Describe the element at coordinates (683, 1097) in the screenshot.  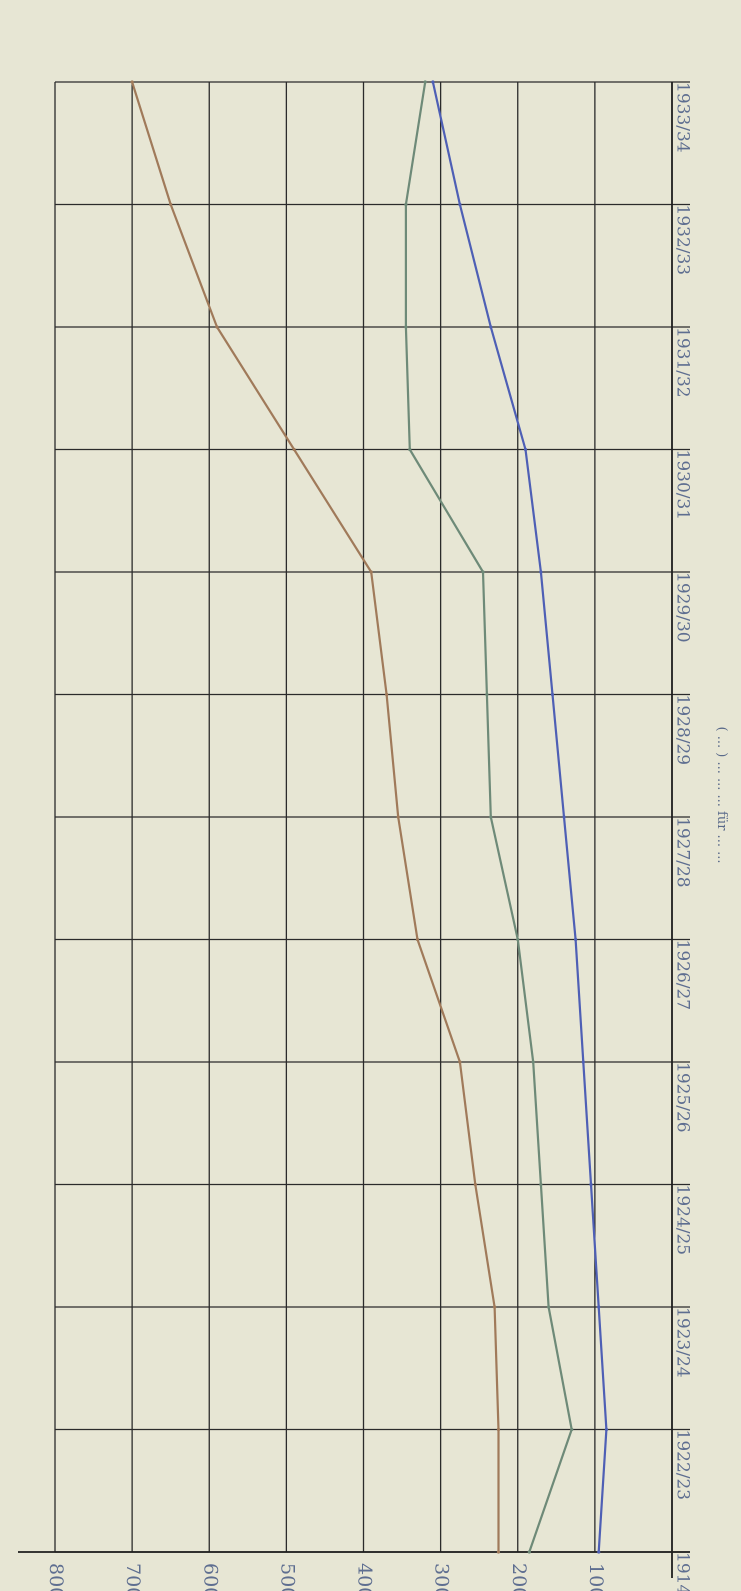
I see `x-tick-label: 1925/26` at that location.